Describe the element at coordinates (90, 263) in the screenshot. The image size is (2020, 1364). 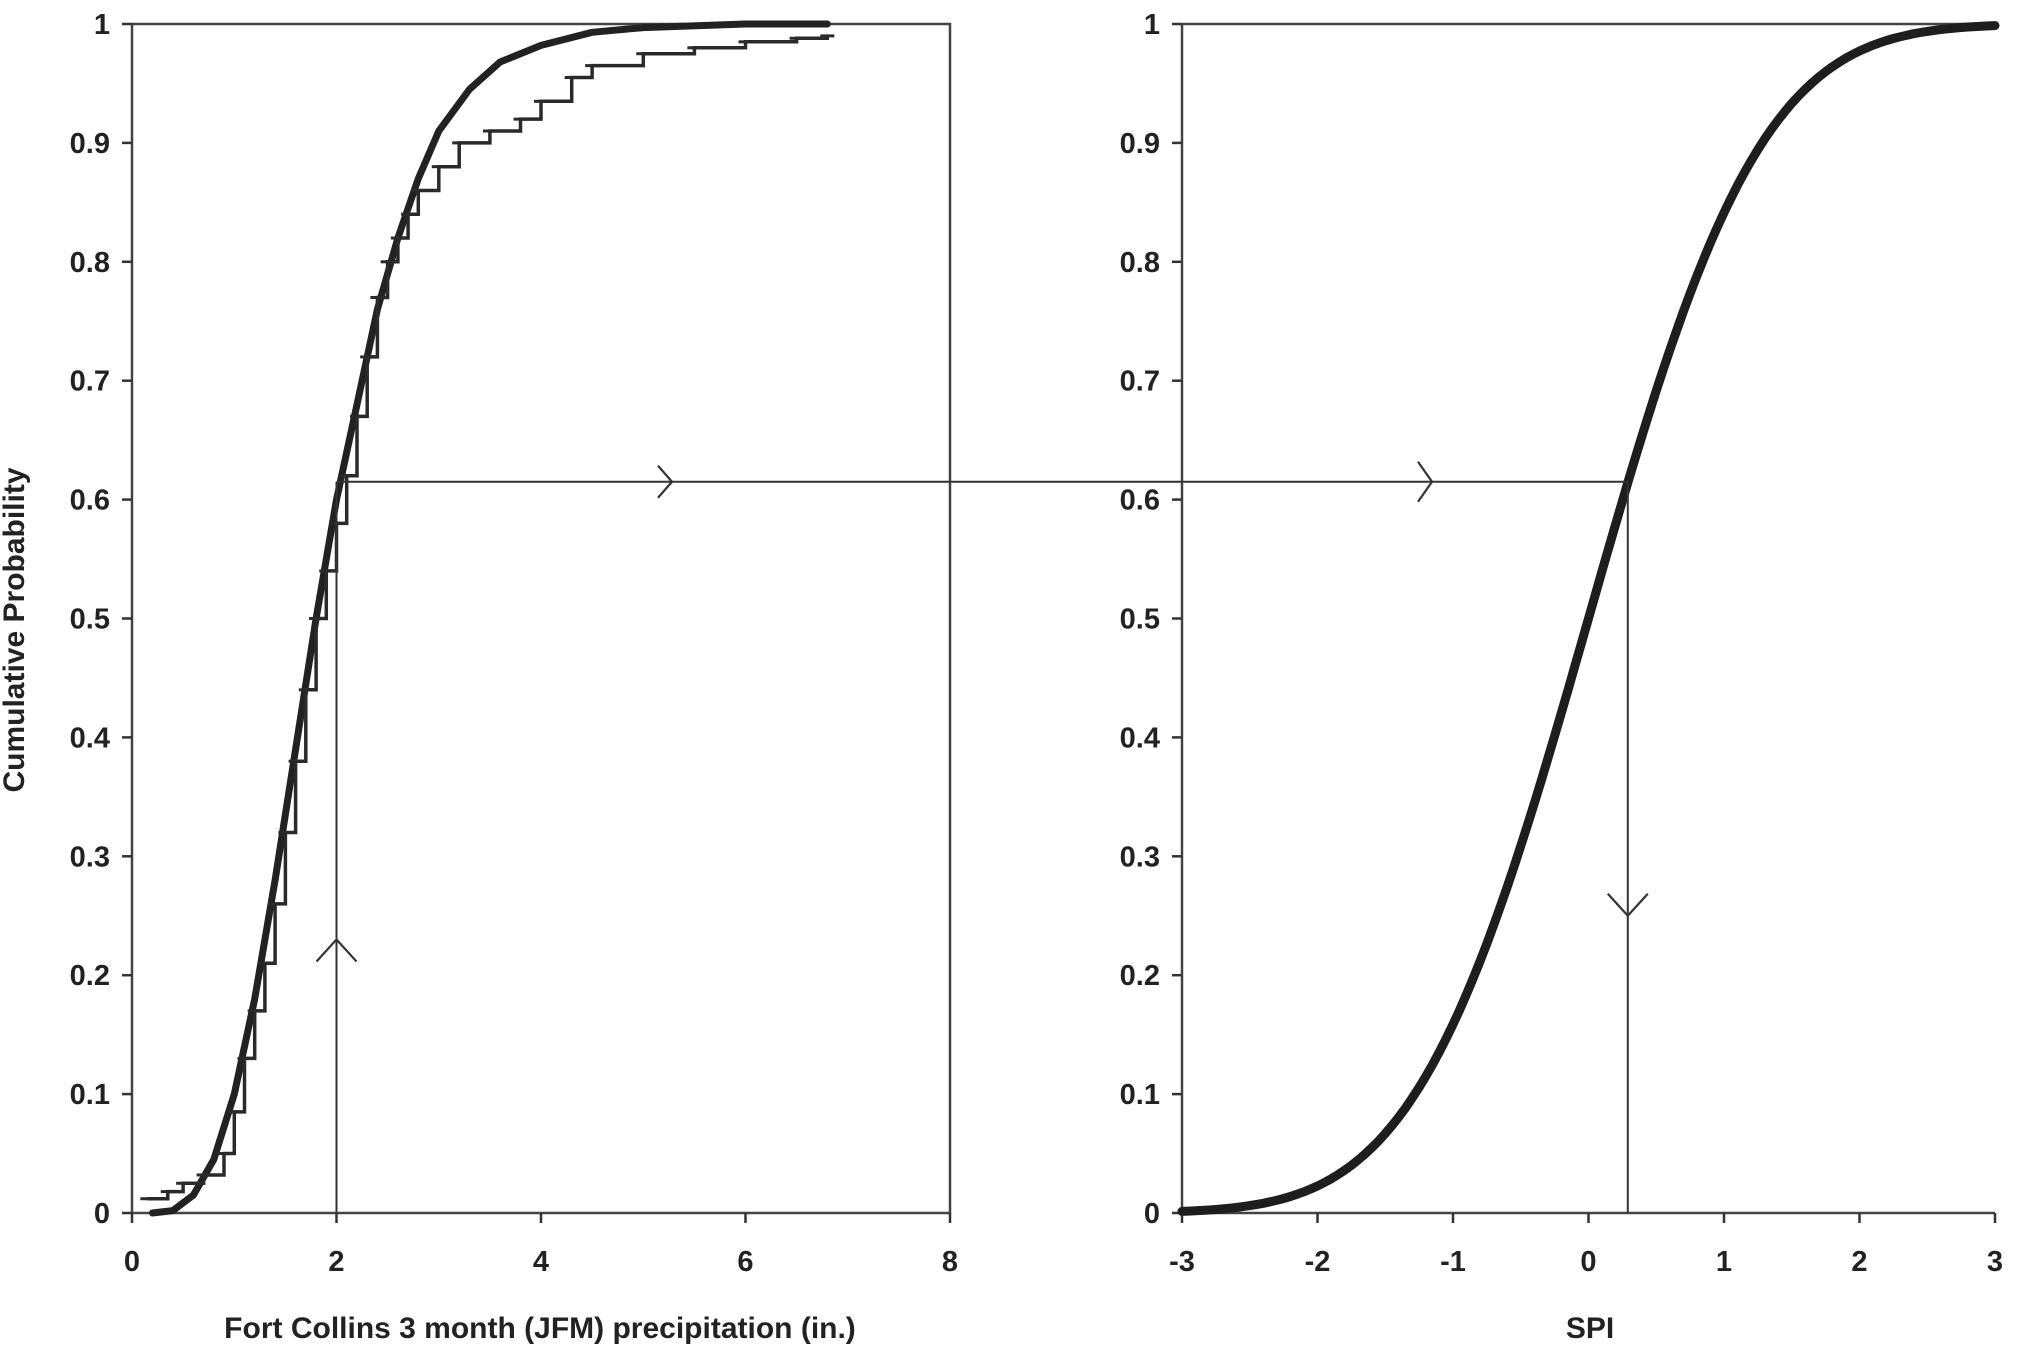
I see `left-y-tick-label: 0.8` at that location.